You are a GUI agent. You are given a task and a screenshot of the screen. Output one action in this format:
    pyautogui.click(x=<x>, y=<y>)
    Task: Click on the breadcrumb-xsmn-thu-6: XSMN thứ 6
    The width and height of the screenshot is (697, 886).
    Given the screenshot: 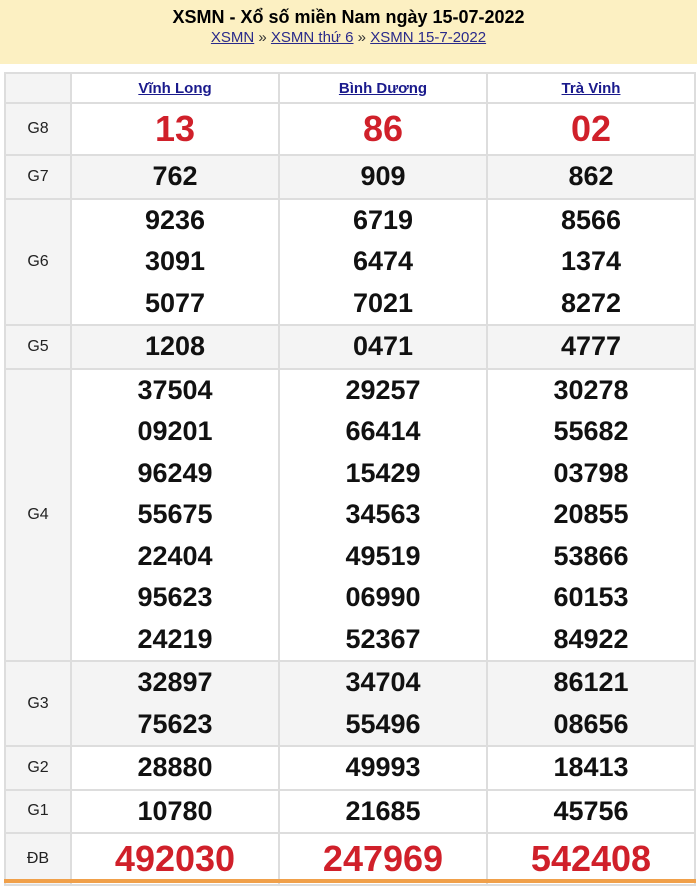 What is the action you would take?
    pyautogui.click(x=312, y=37)
    